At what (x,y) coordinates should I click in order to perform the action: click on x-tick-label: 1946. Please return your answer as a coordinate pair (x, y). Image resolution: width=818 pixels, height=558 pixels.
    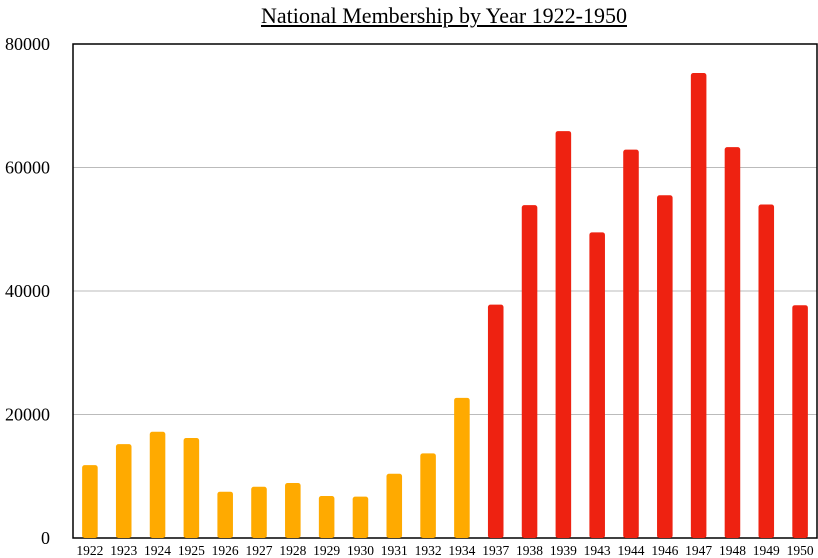
    Looking at the image, I should click on (664, 550).